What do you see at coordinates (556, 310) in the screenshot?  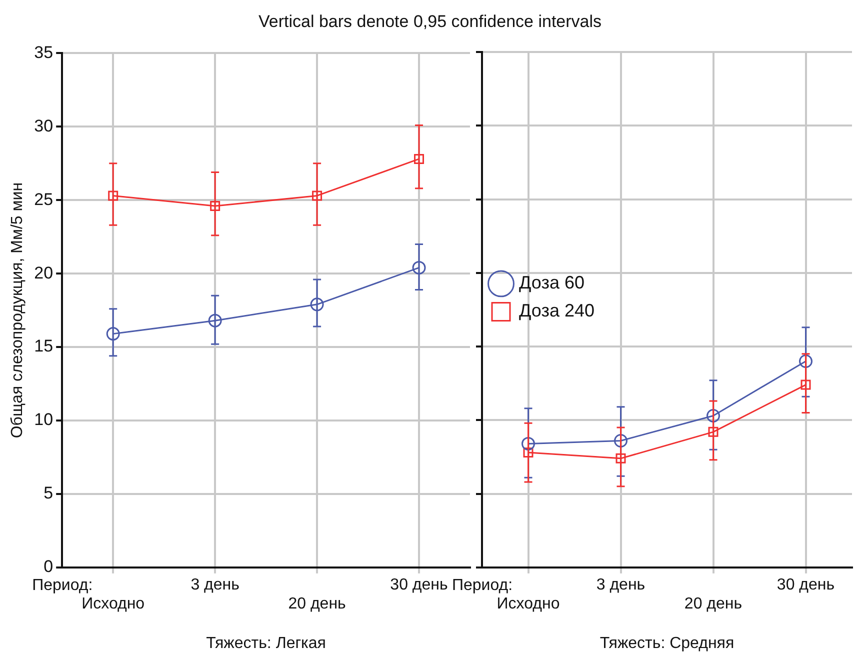 I see `legend-label: Доза 240` at bounding box center [556, 310].